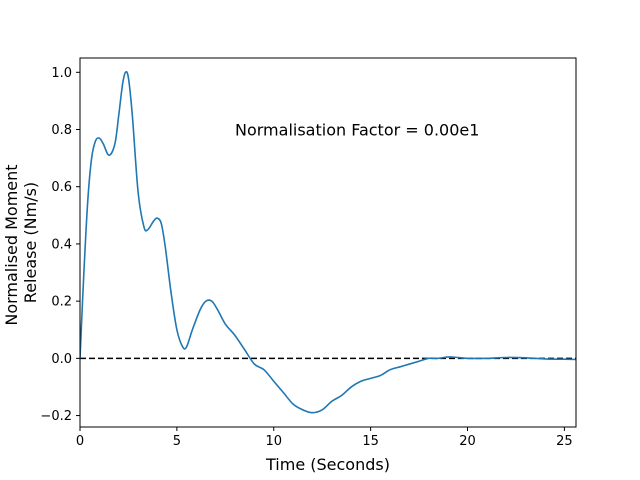 This screenshot has height=480, width=640. I want to click on y-tick-label: 0.8, so click(61, 130).